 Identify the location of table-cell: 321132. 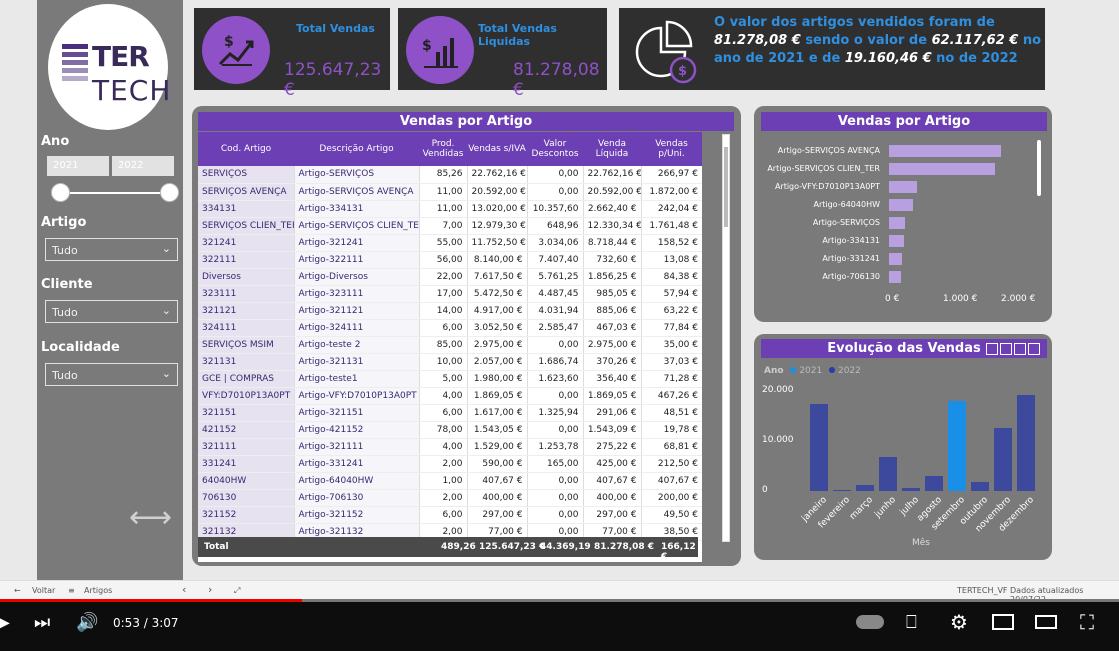
(246, 532).